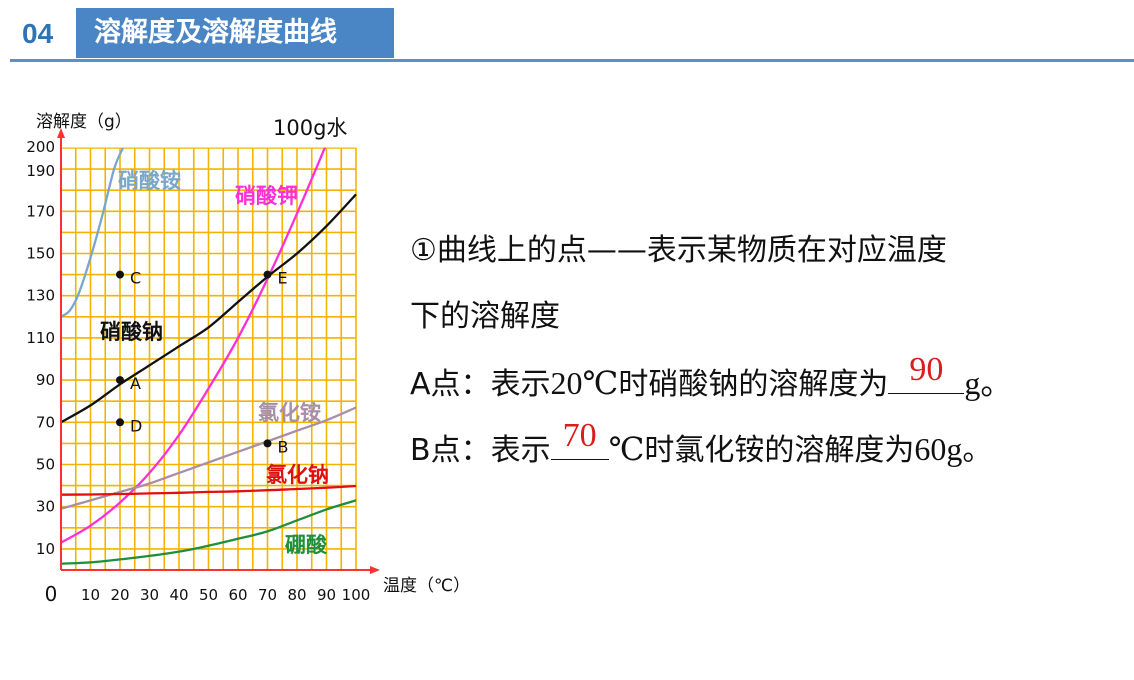 The image size is (1134, 680). Describe the element at coordinates (266, 196) in the screenshot. I see `series-label-硝酸钾: 硝酸钾` at that location.